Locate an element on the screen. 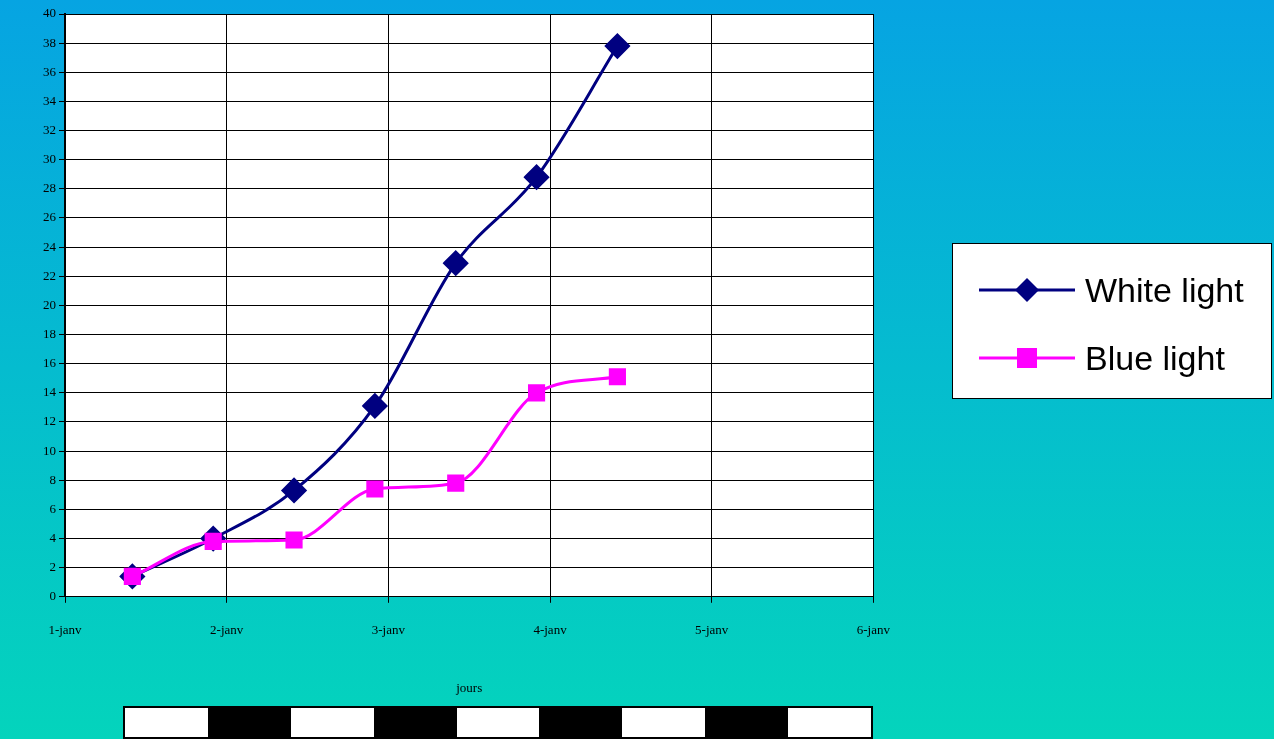 Image resolution: width=1274 pixels, height=739 pixels. y-tick-label: 8 is located at coordinates (52, 479).